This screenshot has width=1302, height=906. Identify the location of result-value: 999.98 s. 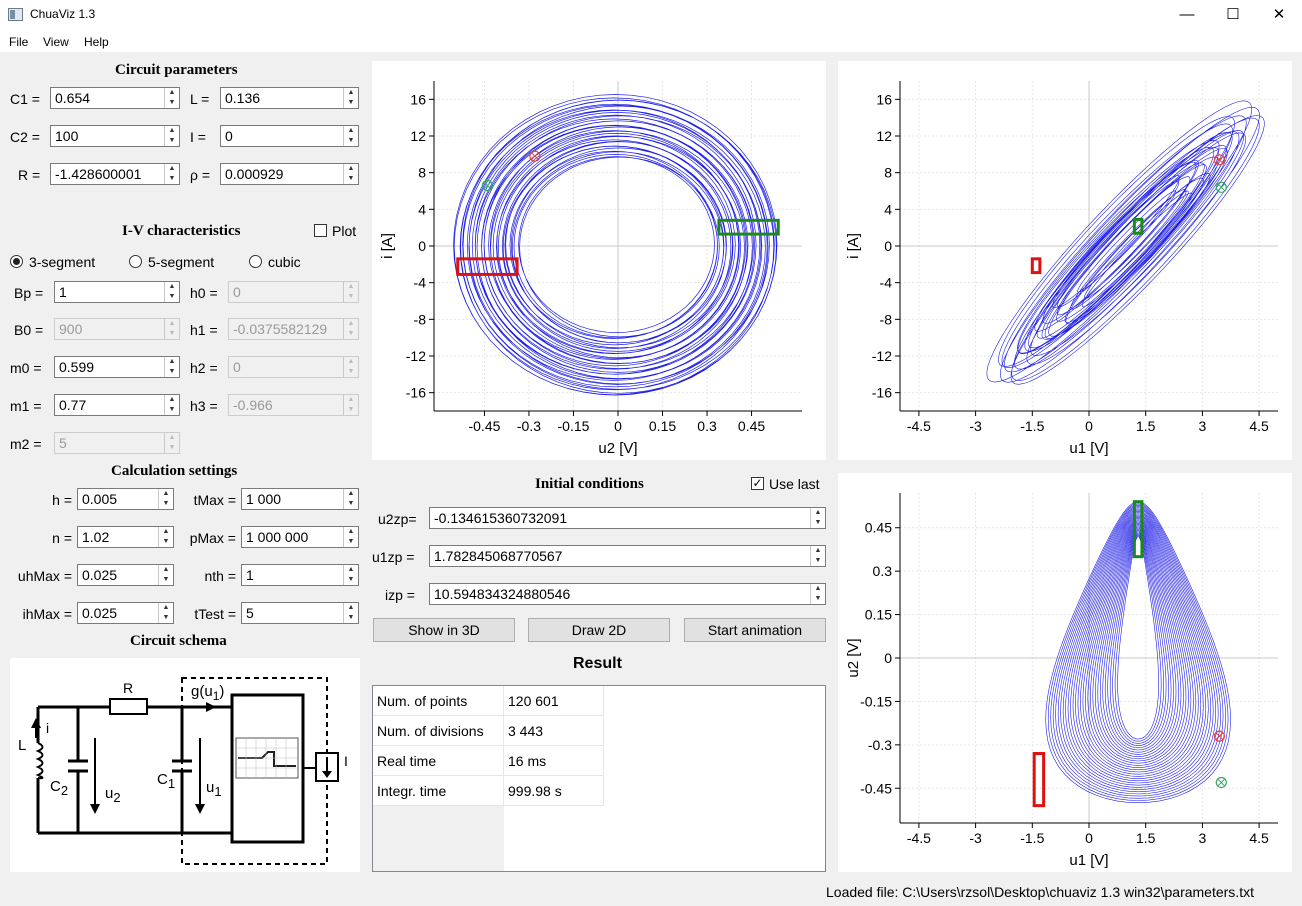
(554, 791).